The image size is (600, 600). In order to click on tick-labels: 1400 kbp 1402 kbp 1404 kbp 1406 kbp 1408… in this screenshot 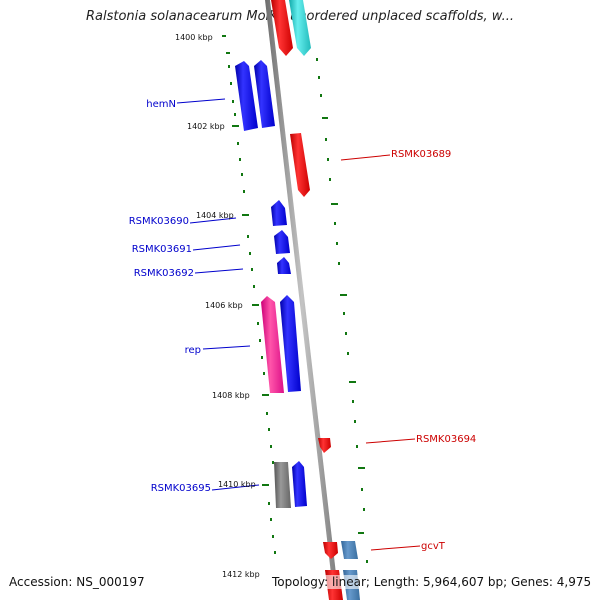, I will do `click(217, 306)`.